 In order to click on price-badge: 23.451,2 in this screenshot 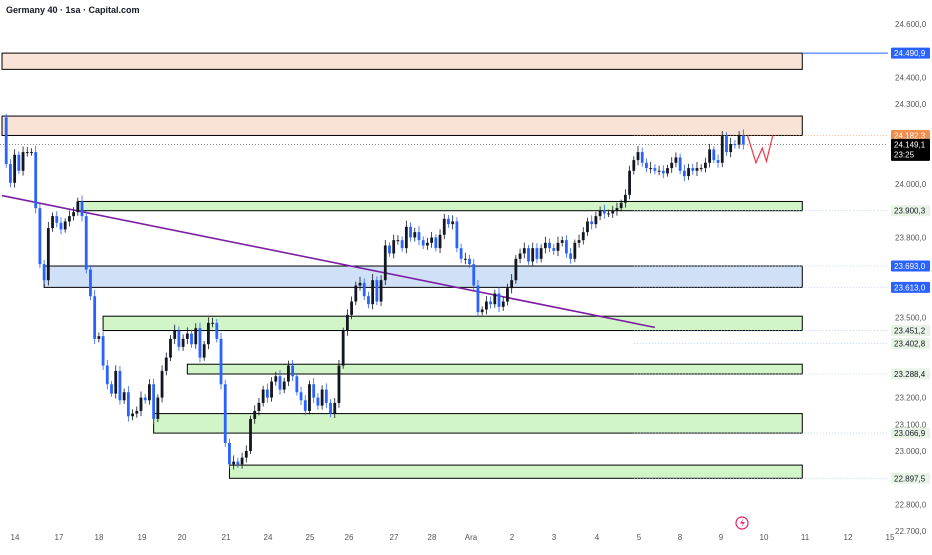, I will do `click(910, 331)`.